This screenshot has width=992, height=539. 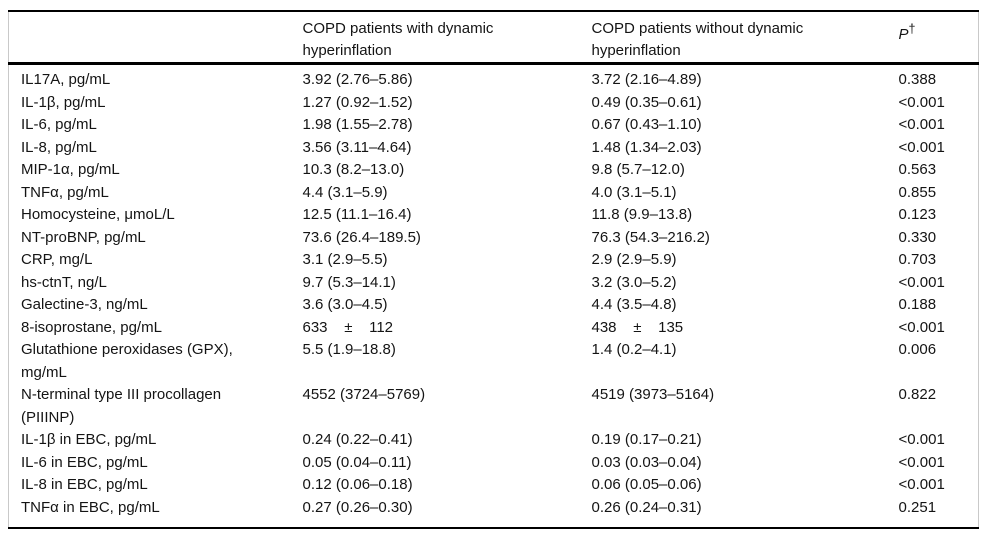 What do you see at coordinates (84, 484) in the screenshot?
I see `row-label: IL-8 in EBC, pg/mL` at bounding box center [84, 484].